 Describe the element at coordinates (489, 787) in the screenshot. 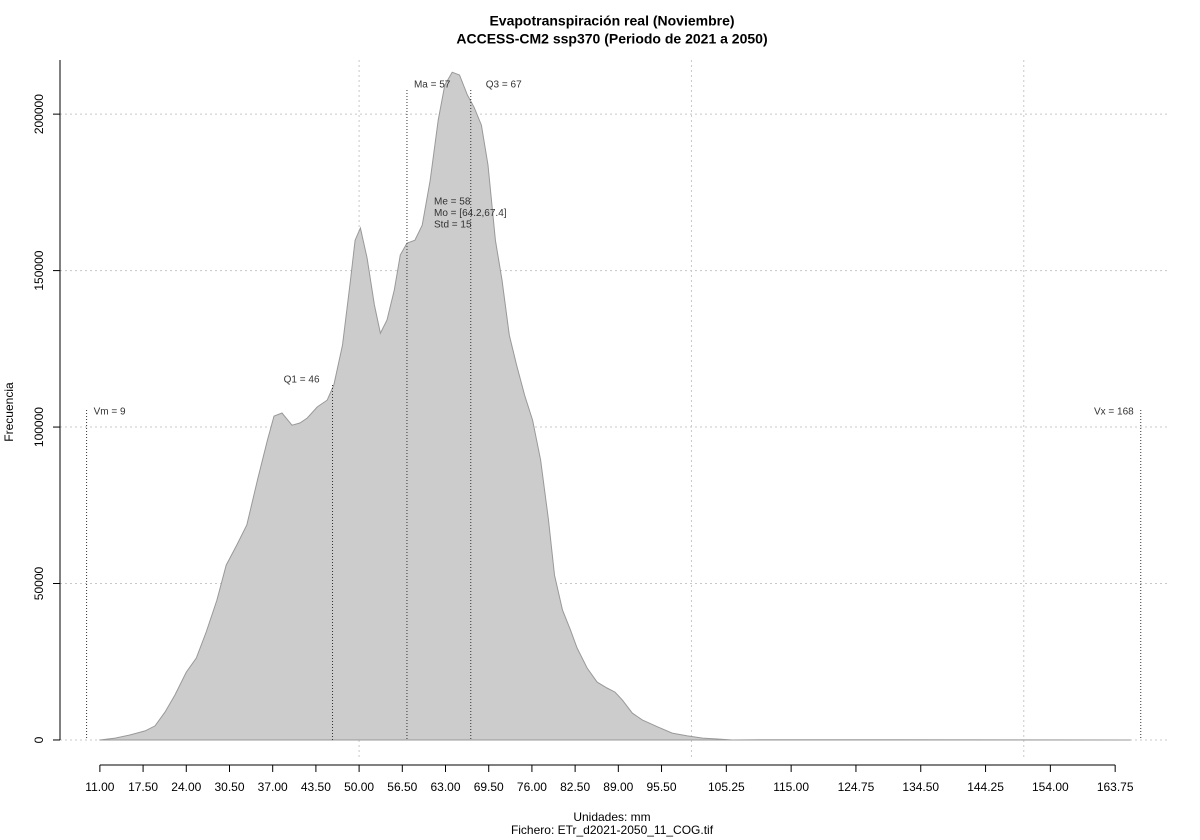

I see `x-tick-label: 69.50` at that location.